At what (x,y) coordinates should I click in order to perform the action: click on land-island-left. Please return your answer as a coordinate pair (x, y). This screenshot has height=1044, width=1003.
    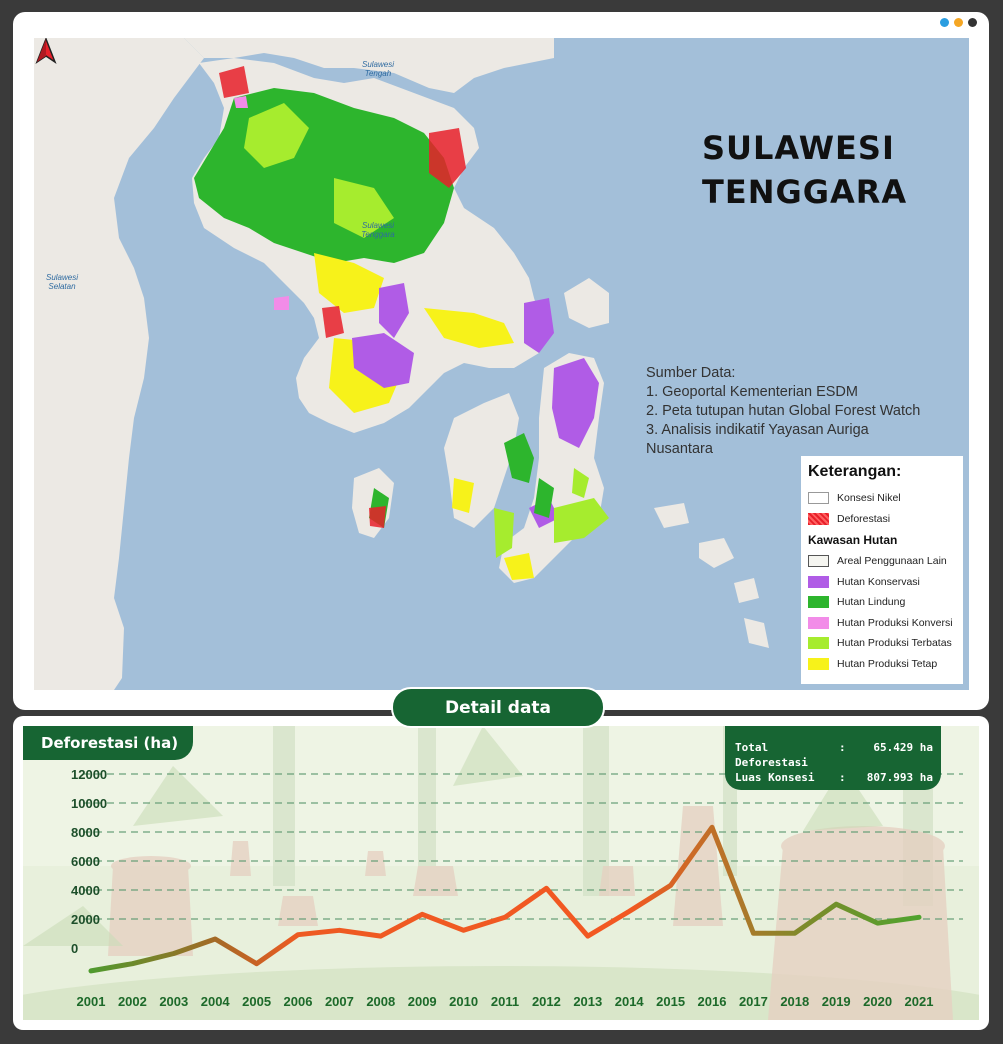
    Looking at the image, I should click on (112, 644).